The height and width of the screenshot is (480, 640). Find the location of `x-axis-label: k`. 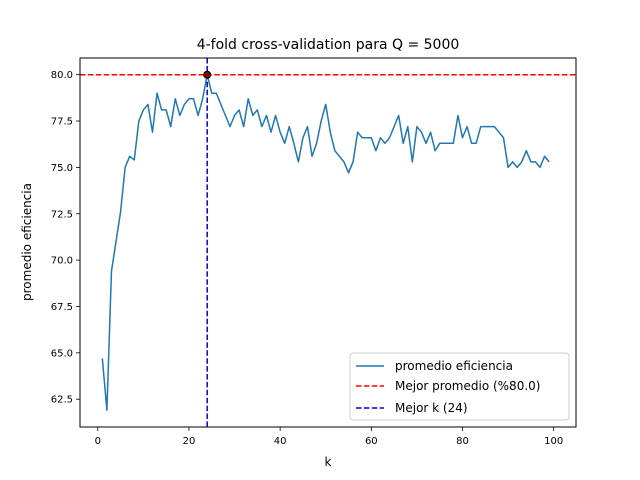

x-axis-label: k is located at coordinates (328, 462).